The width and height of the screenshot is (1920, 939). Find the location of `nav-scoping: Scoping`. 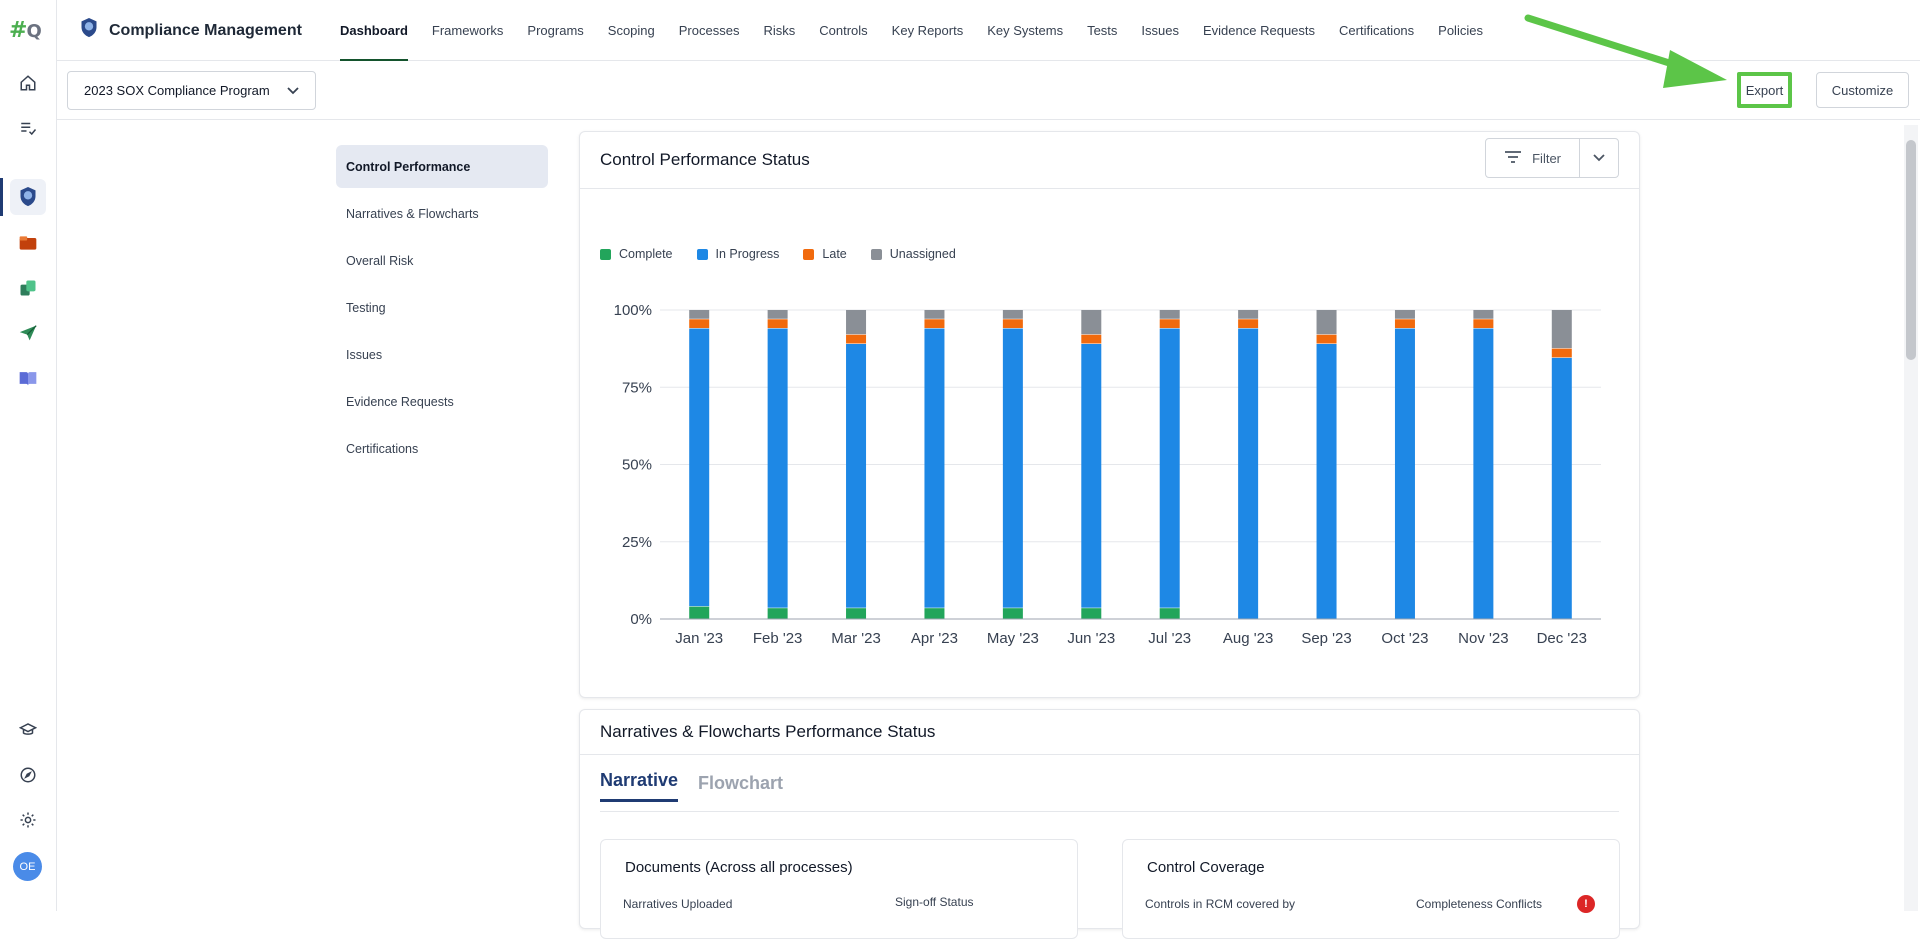

nav-scoping: Scoping is located at coordinates (631, 30).